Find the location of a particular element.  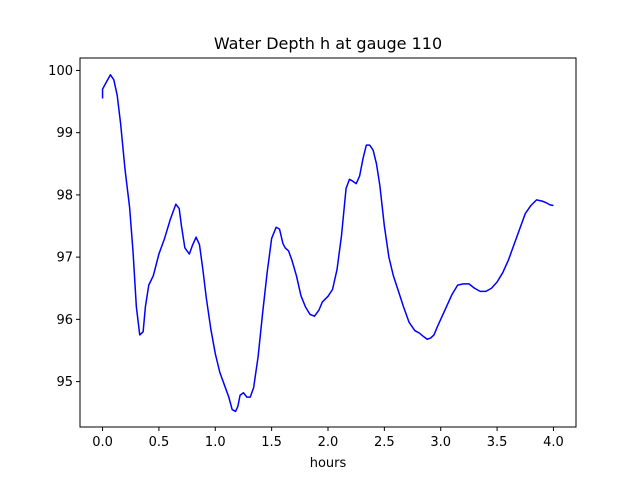

x-axis: 0.0 0.5 1.0 1.5 2.0 2.5 3.0 3.5 4.0 is located at coordinates (328, 438).